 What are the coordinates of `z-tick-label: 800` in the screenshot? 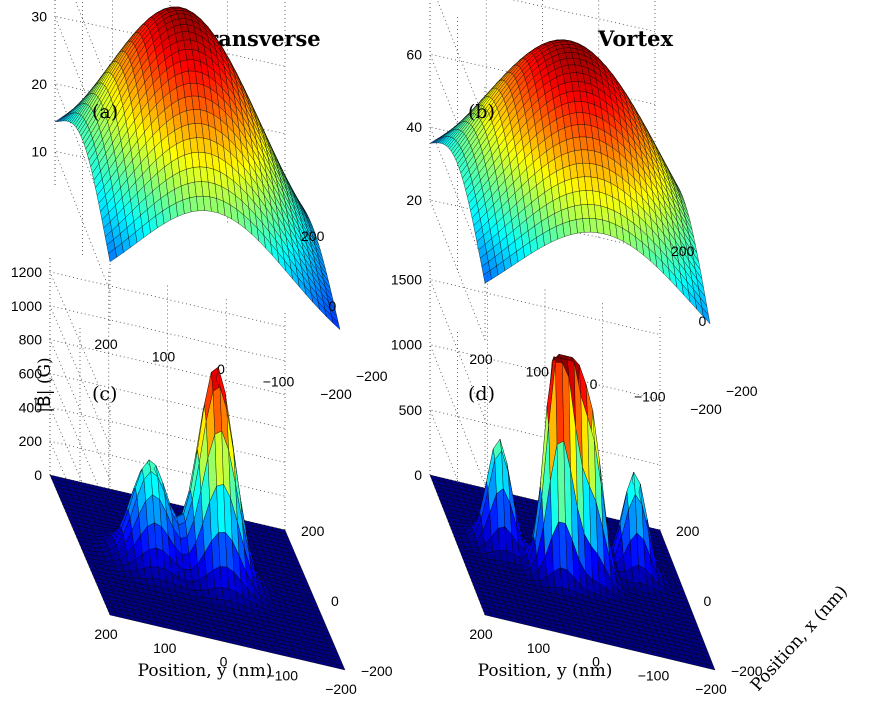 It's located at (31, 340).